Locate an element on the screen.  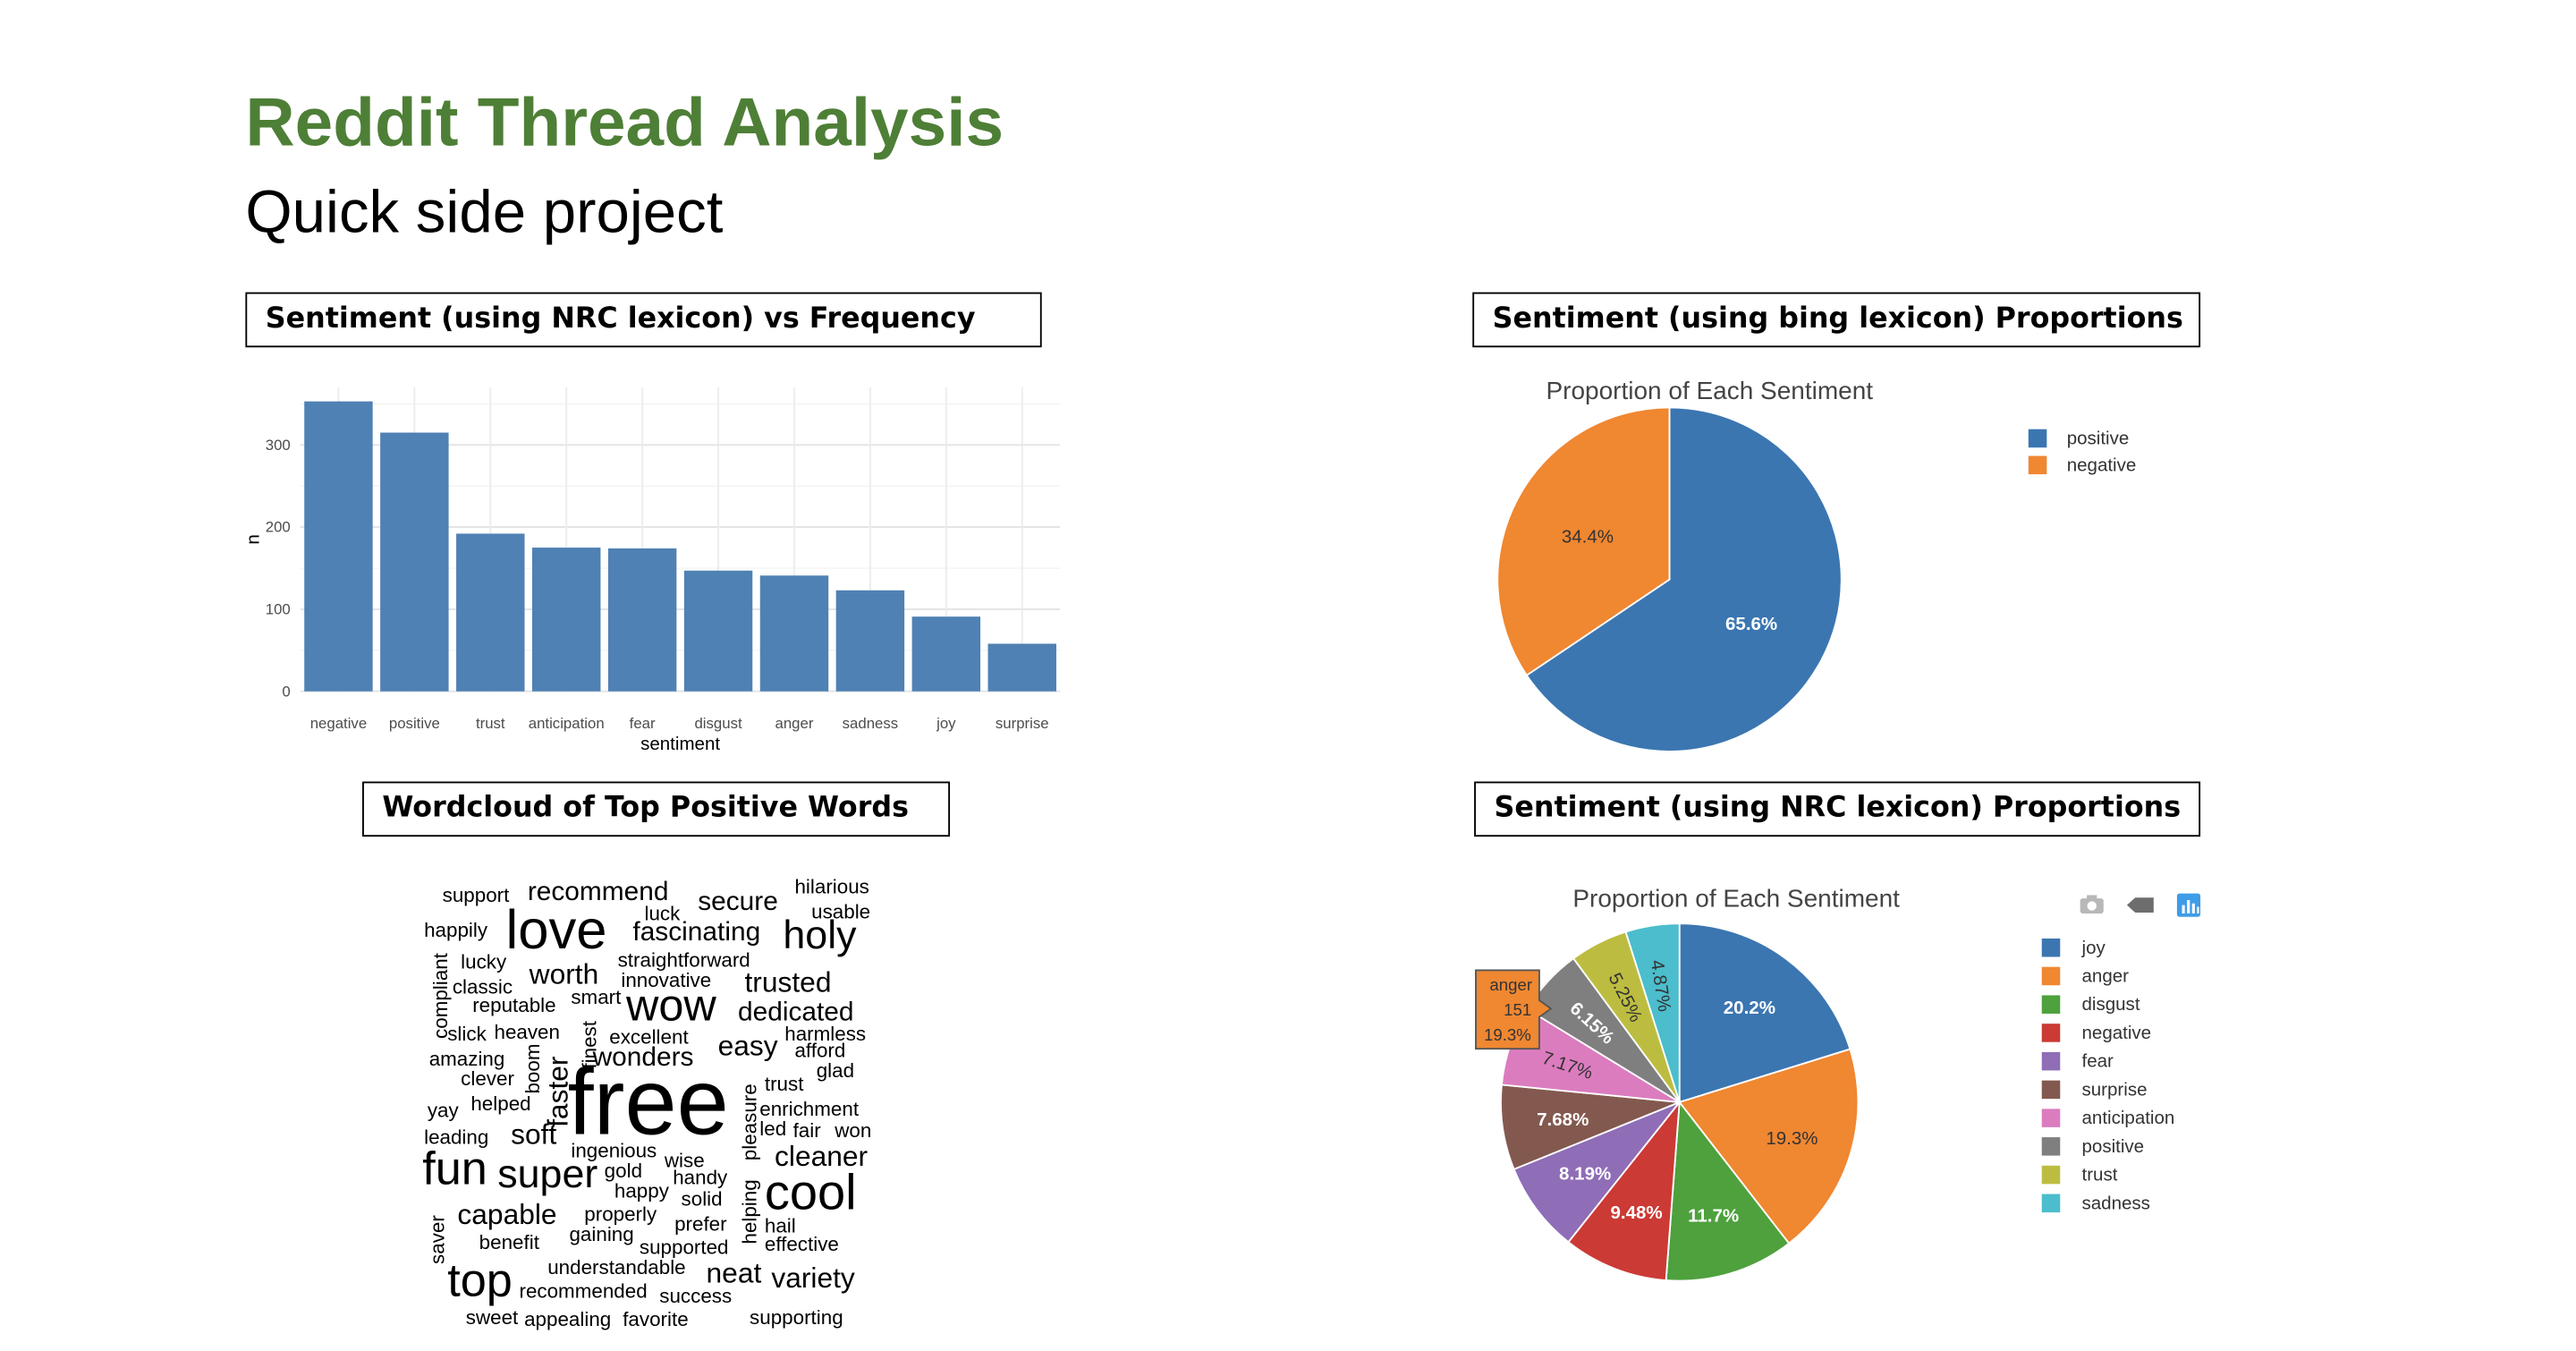
bar-positive is located at coordinates (414, 562).